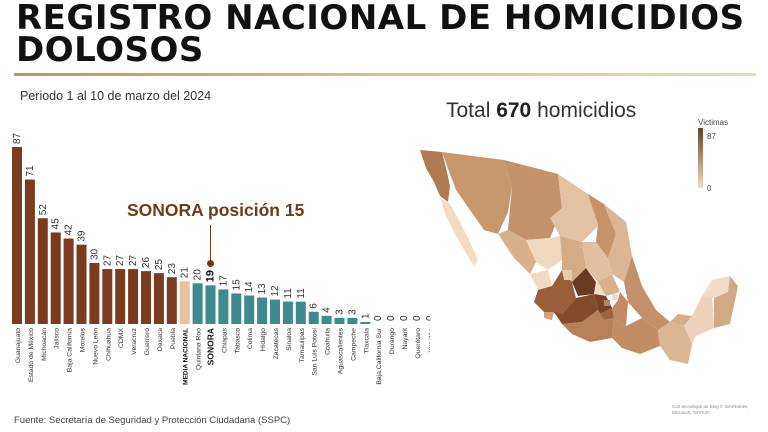 The image size is (768, 432). What do you see at coordinates (435, 176) in the screenshot?
I see `state-baja-california` at bounding box center [435, 176].